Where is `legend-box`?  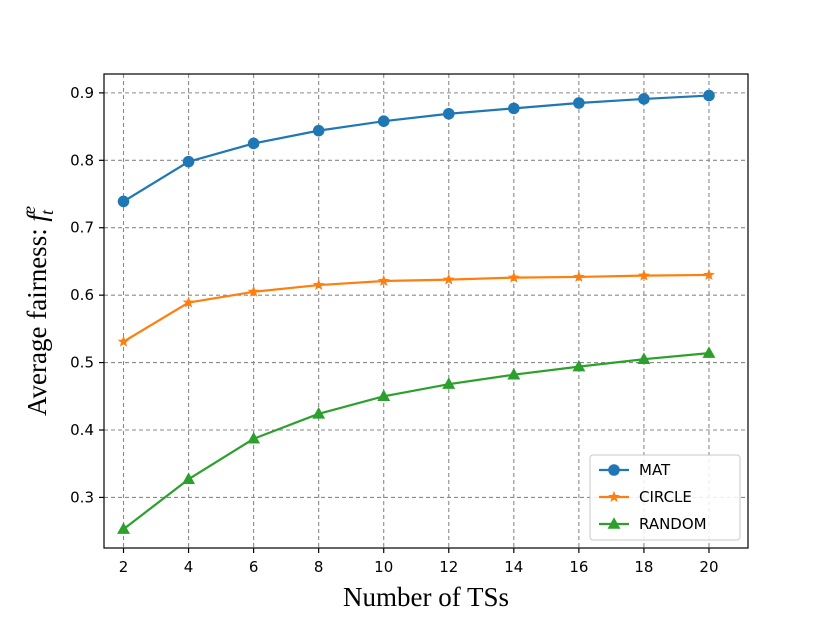 legend-box is located at coordinates (665, 497).